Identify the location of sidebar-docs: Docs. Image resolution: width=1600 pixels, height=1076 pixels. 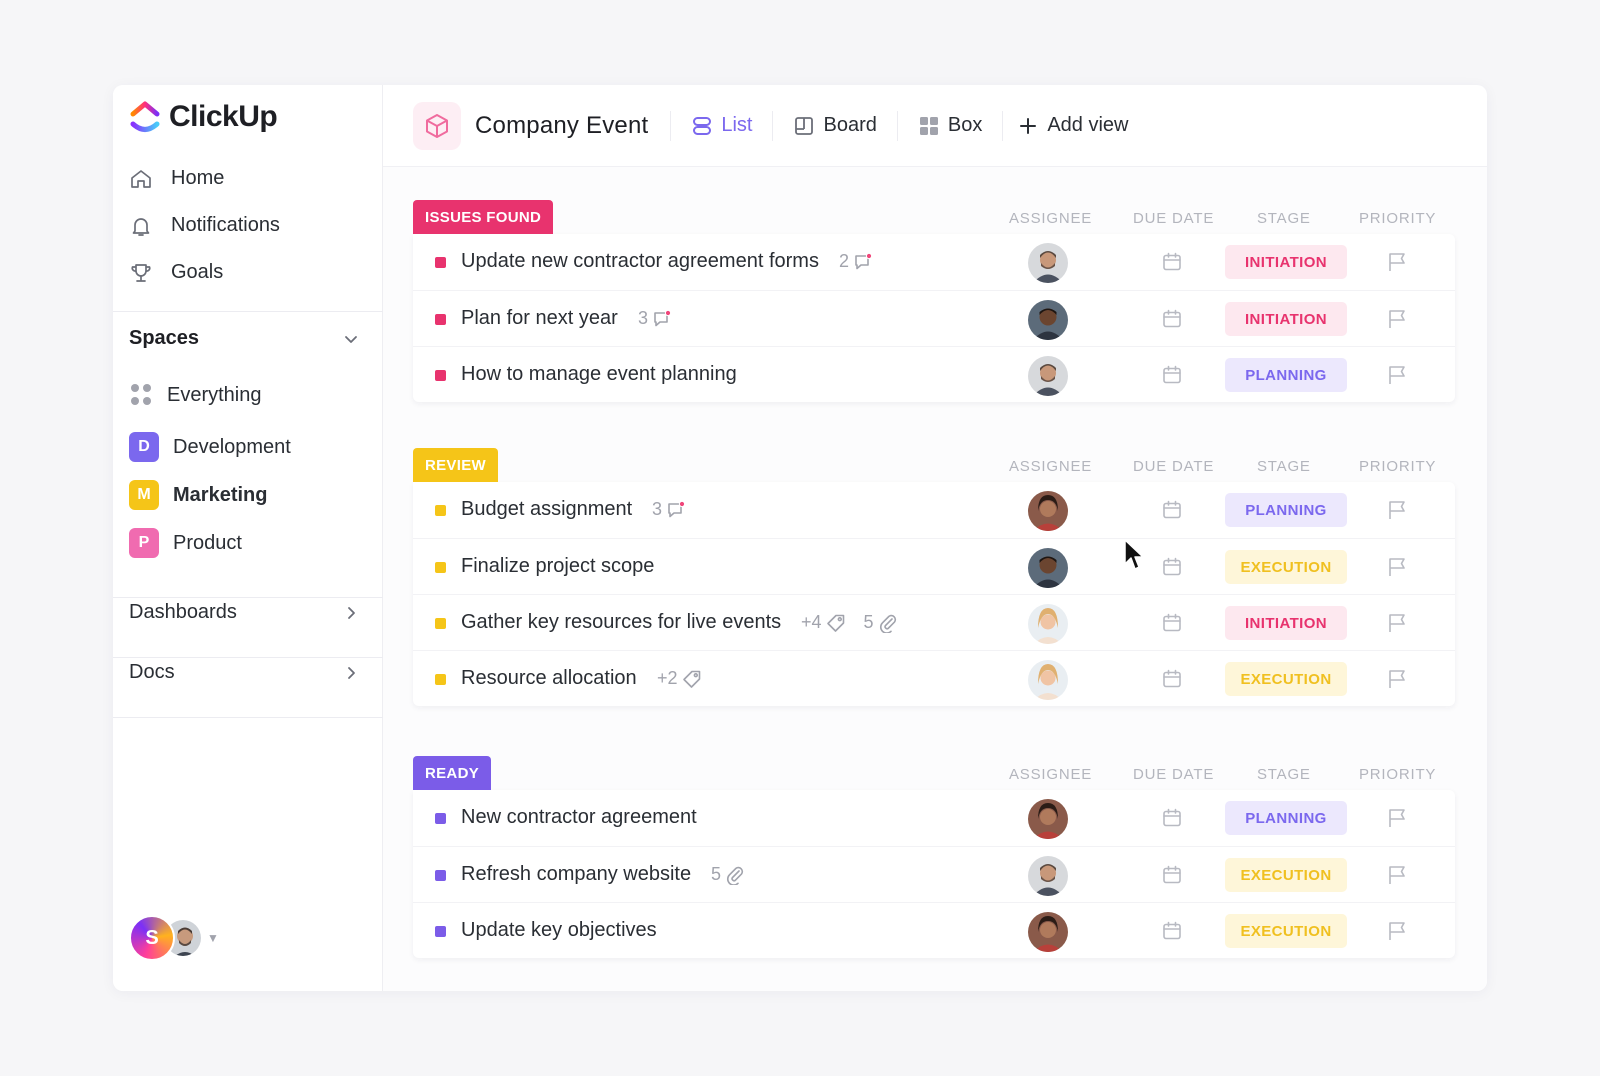
(245, 672).